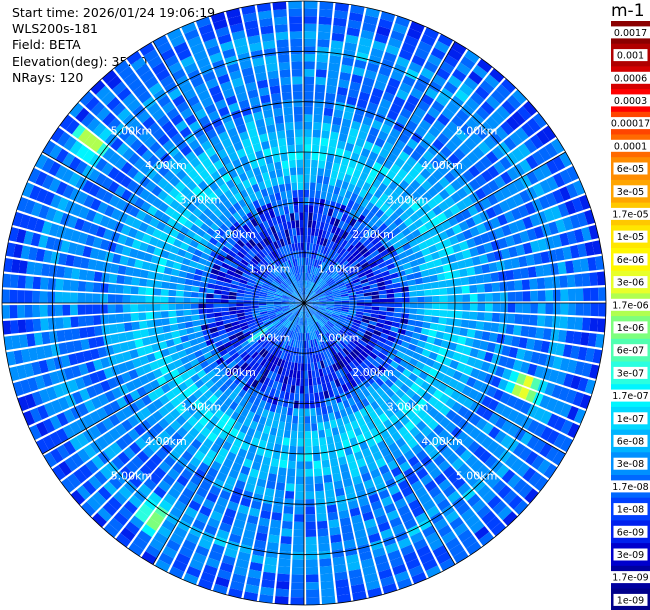 The image size is (650, 610). What do you see at coordinates (477, 476) in the screenshot?
I see `range-ring-label: 5.00km` at bounding box center [477, 476].